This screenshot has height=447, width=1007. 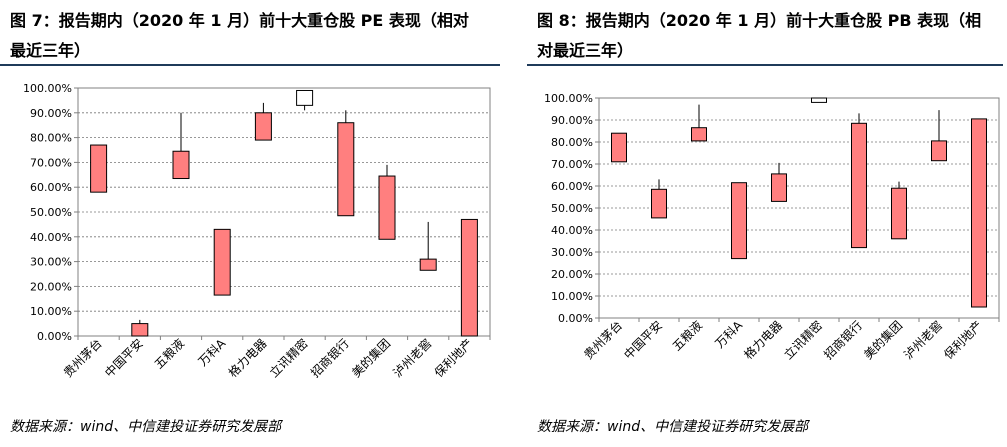 I want to click on pb-y-tick-label: 50.00%, so click(x=572, y=208).